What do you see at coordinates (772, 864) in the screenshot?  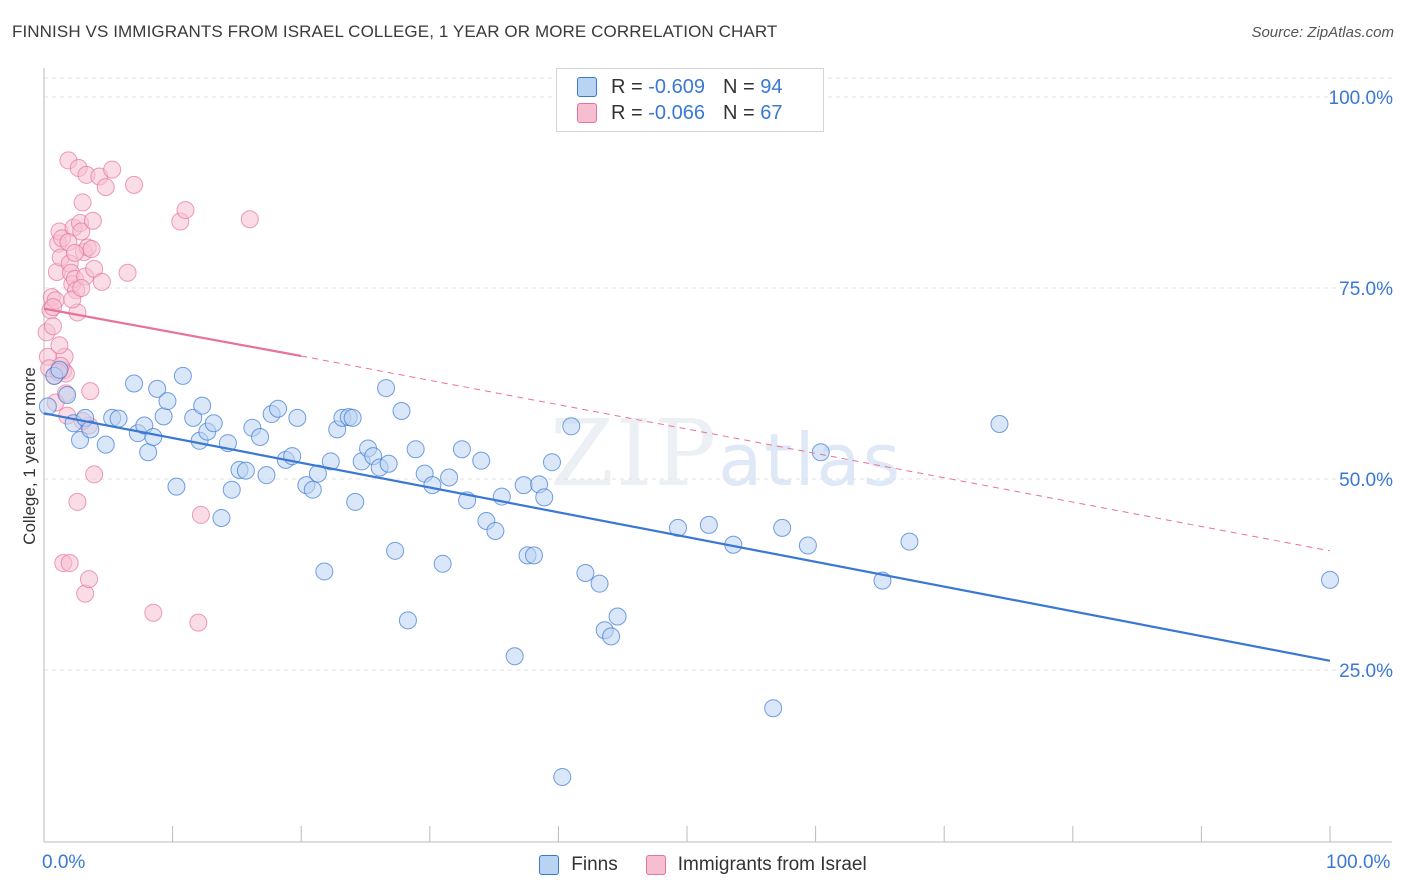 I see `legend-label-israel: Immigrants from Israel` at bounding box center [772, 864].